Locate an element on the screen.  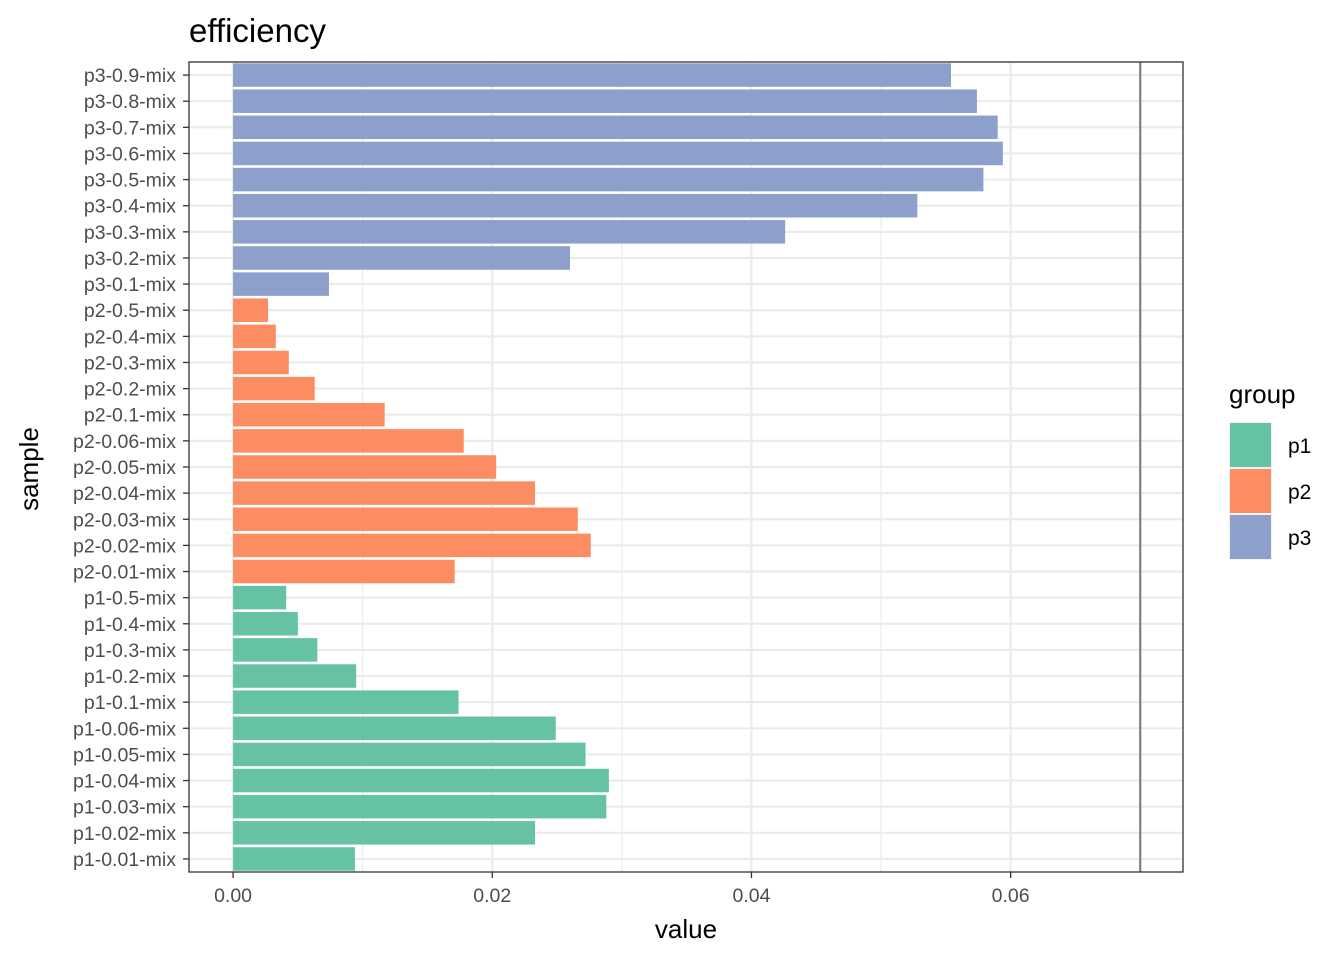
bar-p3-0.5-mix is located at coordinates (608, 179).